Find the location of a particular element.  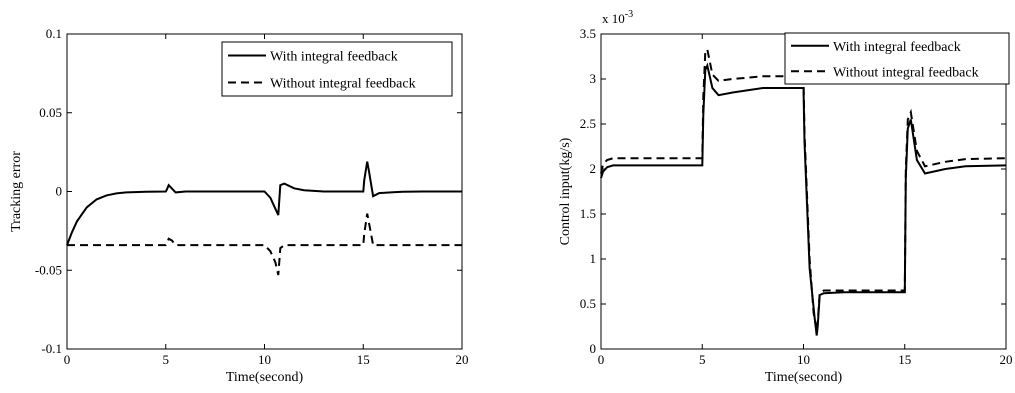

y-axis-label: Tracking error is located at coordinates (16, 191).